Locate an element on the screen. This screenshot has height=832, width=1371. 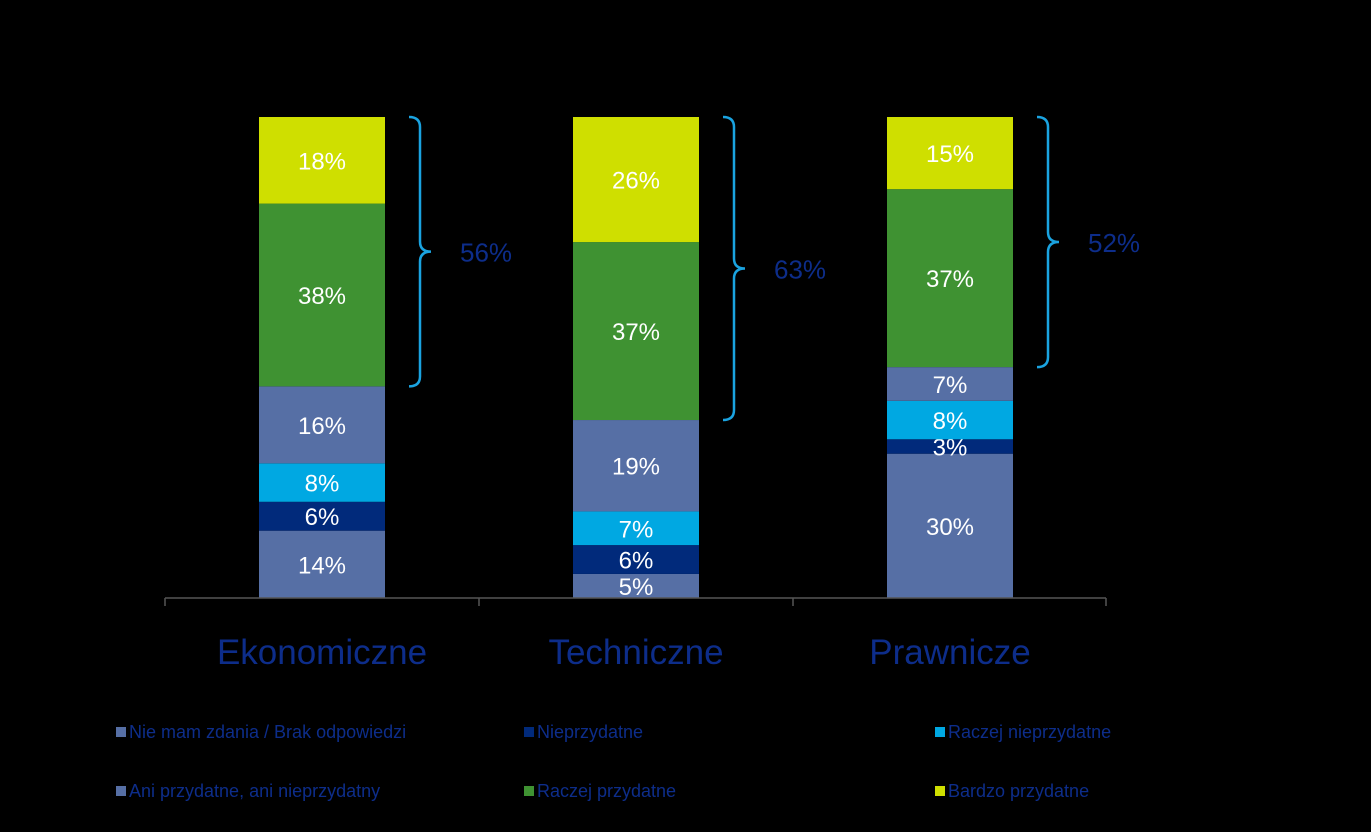
bar-prawnicze-ani-przydatne-ani-nieprzydatny is located at coordinates (950, 384).